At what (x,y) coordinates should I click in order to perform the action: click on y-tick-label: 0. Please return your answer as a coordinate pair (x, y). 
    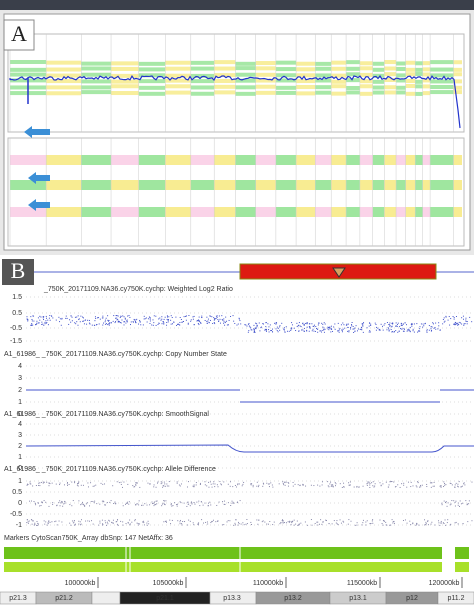
    Looking at the image, I should click on (20, 503).